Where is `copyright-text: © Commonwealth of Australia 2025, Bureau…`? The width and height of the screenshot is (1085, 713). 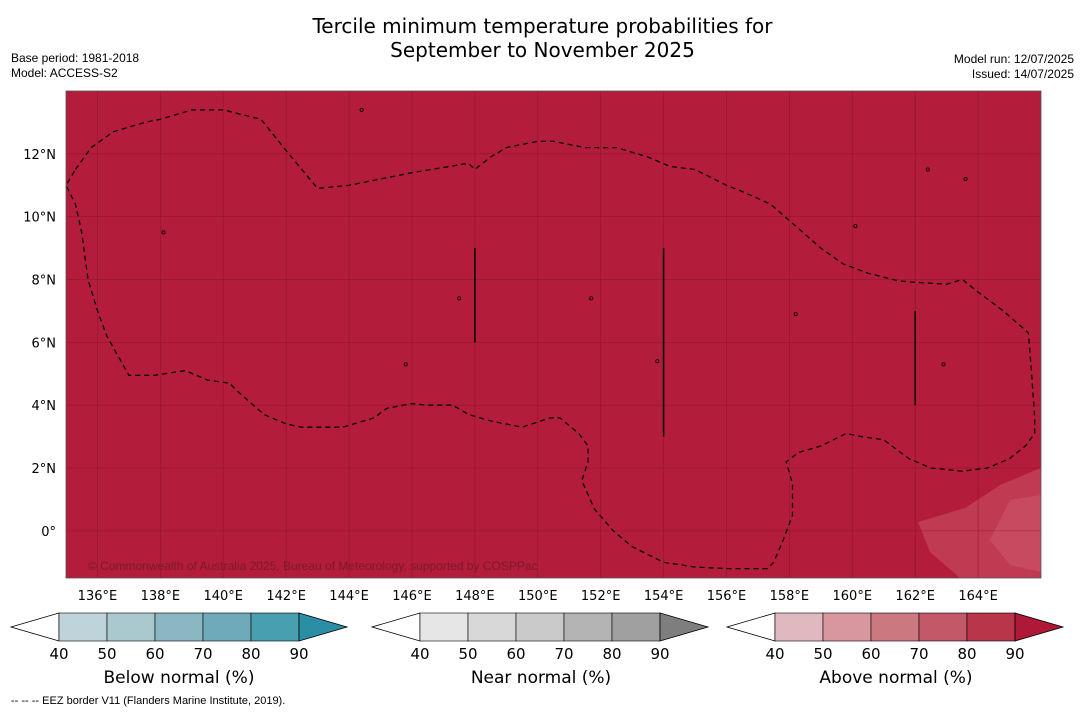 copyright-text: © Commonwealth of Australia 2025, Bureau… is located at coordinates (313, 566).